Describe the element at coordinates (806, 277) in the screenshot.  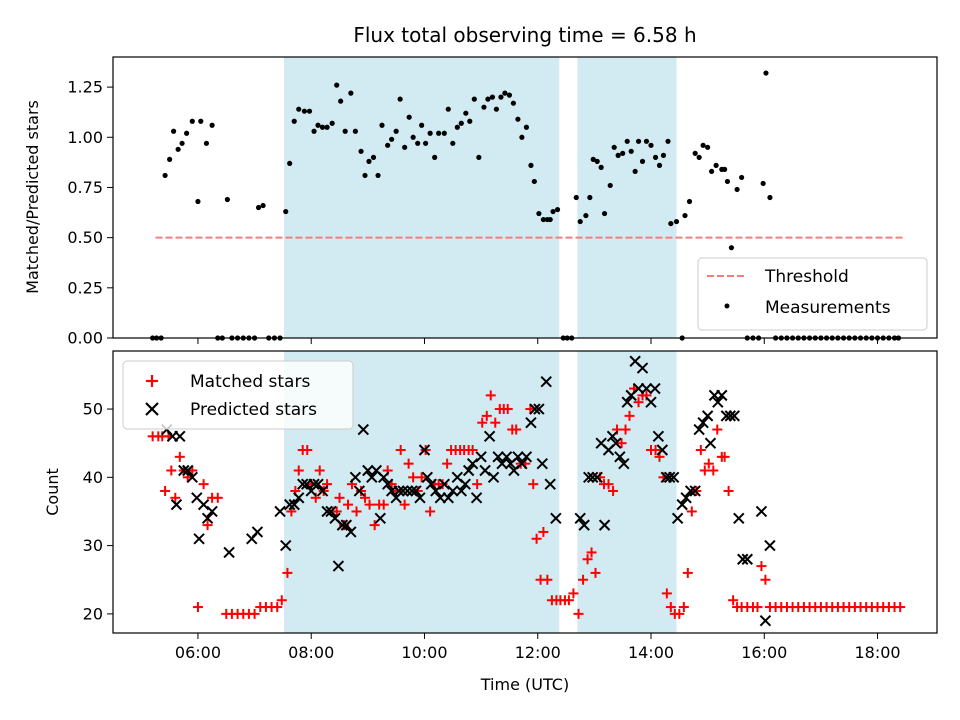
I see `threshold-legend-label: Threshold` at that location.